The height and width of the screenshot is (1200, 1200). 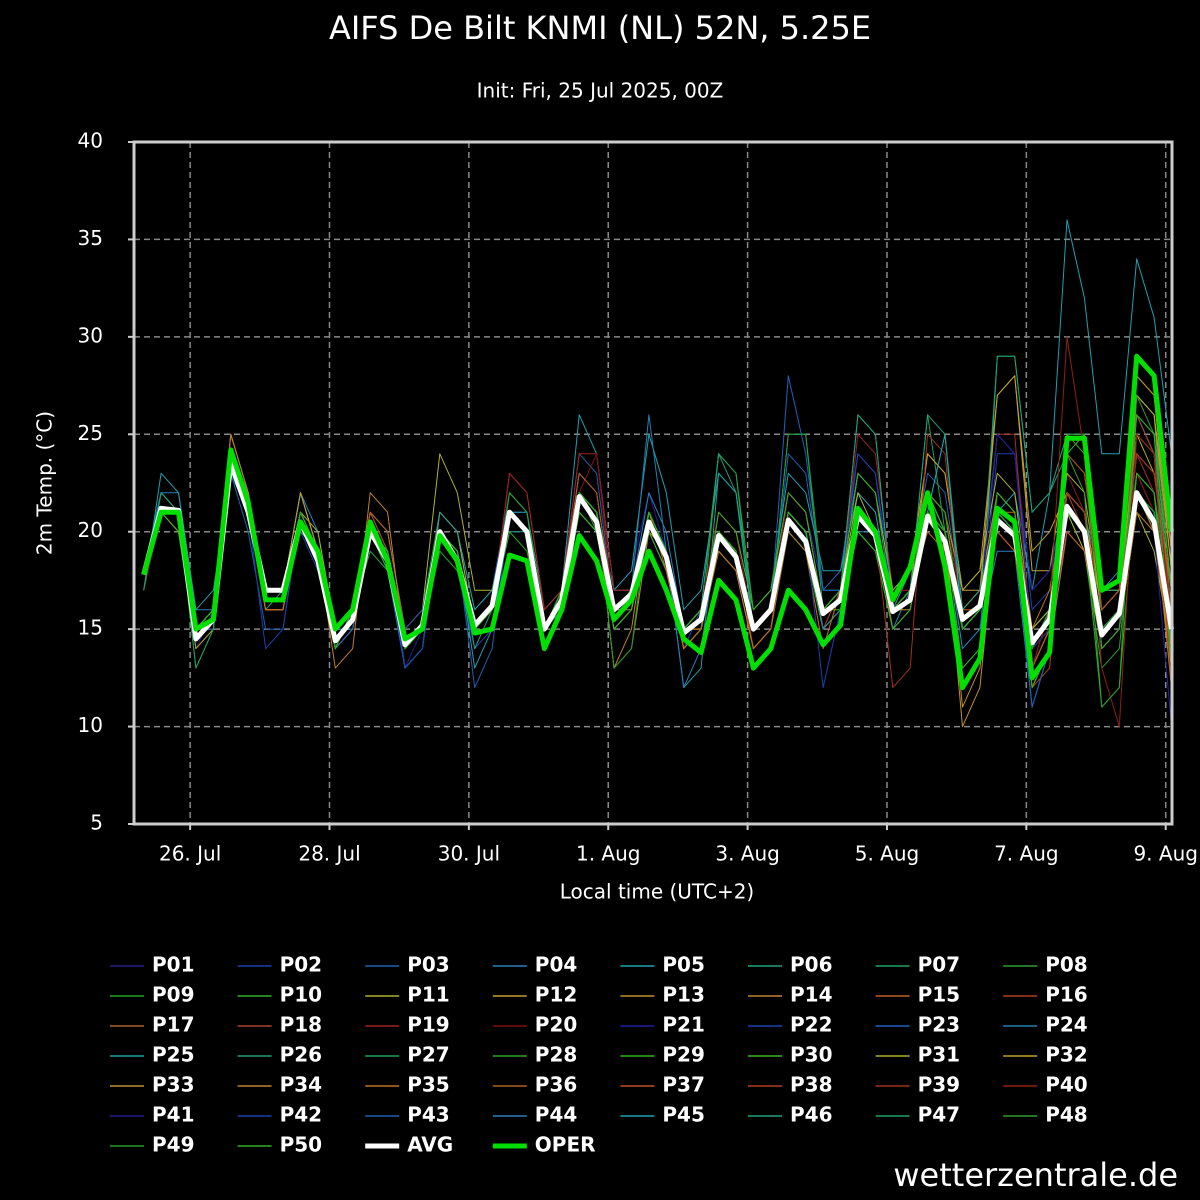 I want to click on legend-label: P20, so click(x=556, y=1025).